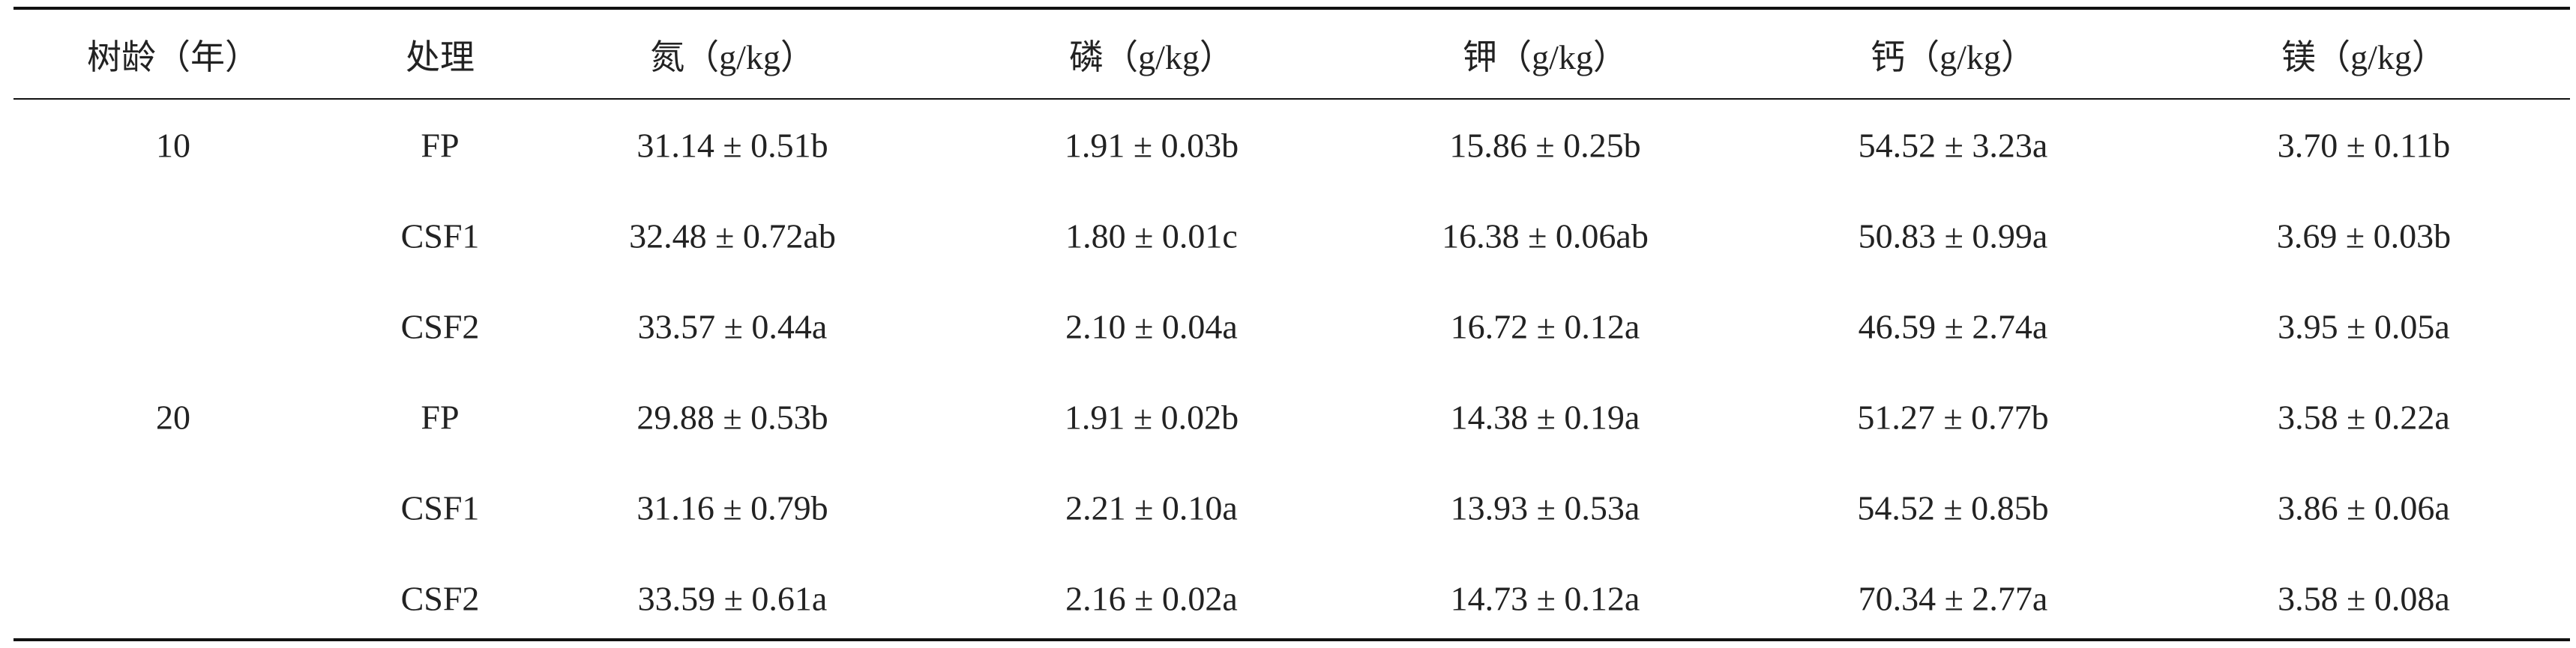 The image size is (2576, 648). I want to click on header-cell: 处理, so click(441, 57).